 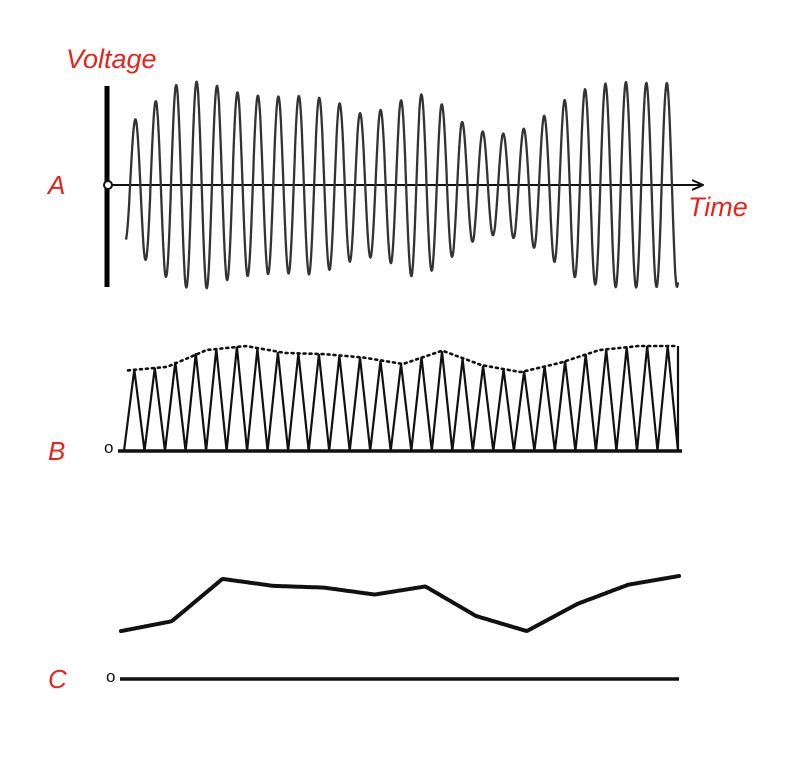 I want to click on recovered-audio-signal, so click(x=400, y=604).